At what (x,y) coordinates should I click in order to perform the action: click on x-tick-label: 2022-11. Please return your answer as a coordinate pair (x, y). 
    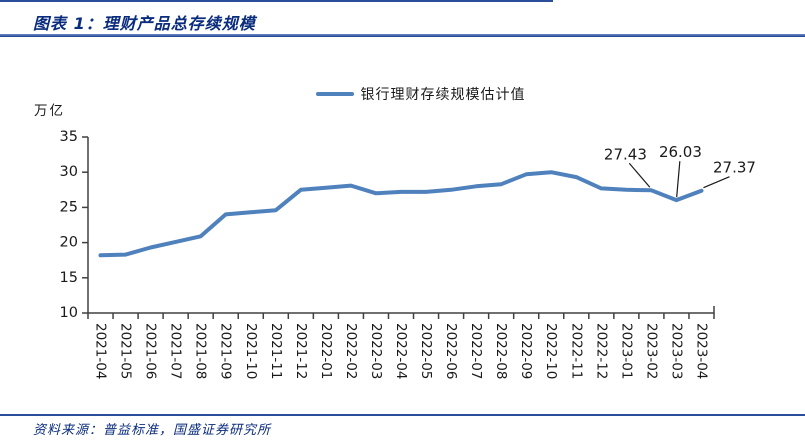
    Looking at the image, I should click on (576, 351).